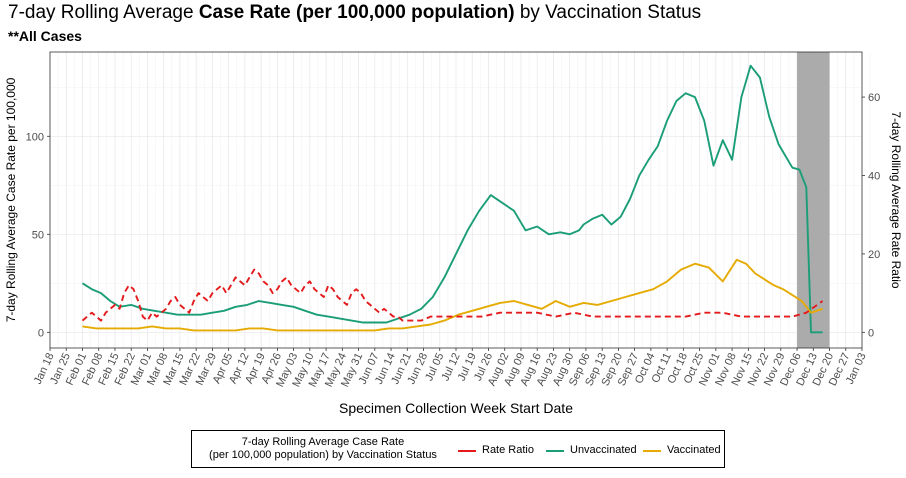 The height and width of the screenshot is (478, 906). I want to click on y-axis-ticks: 0 50 100, so click(38, 235).